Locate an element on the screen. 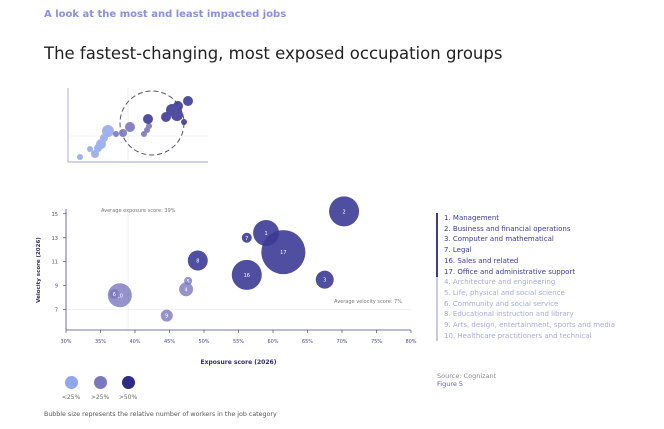 This screenshot has width=664, height=429. y-tick-label: 15 is located at coordinates (55, 215).